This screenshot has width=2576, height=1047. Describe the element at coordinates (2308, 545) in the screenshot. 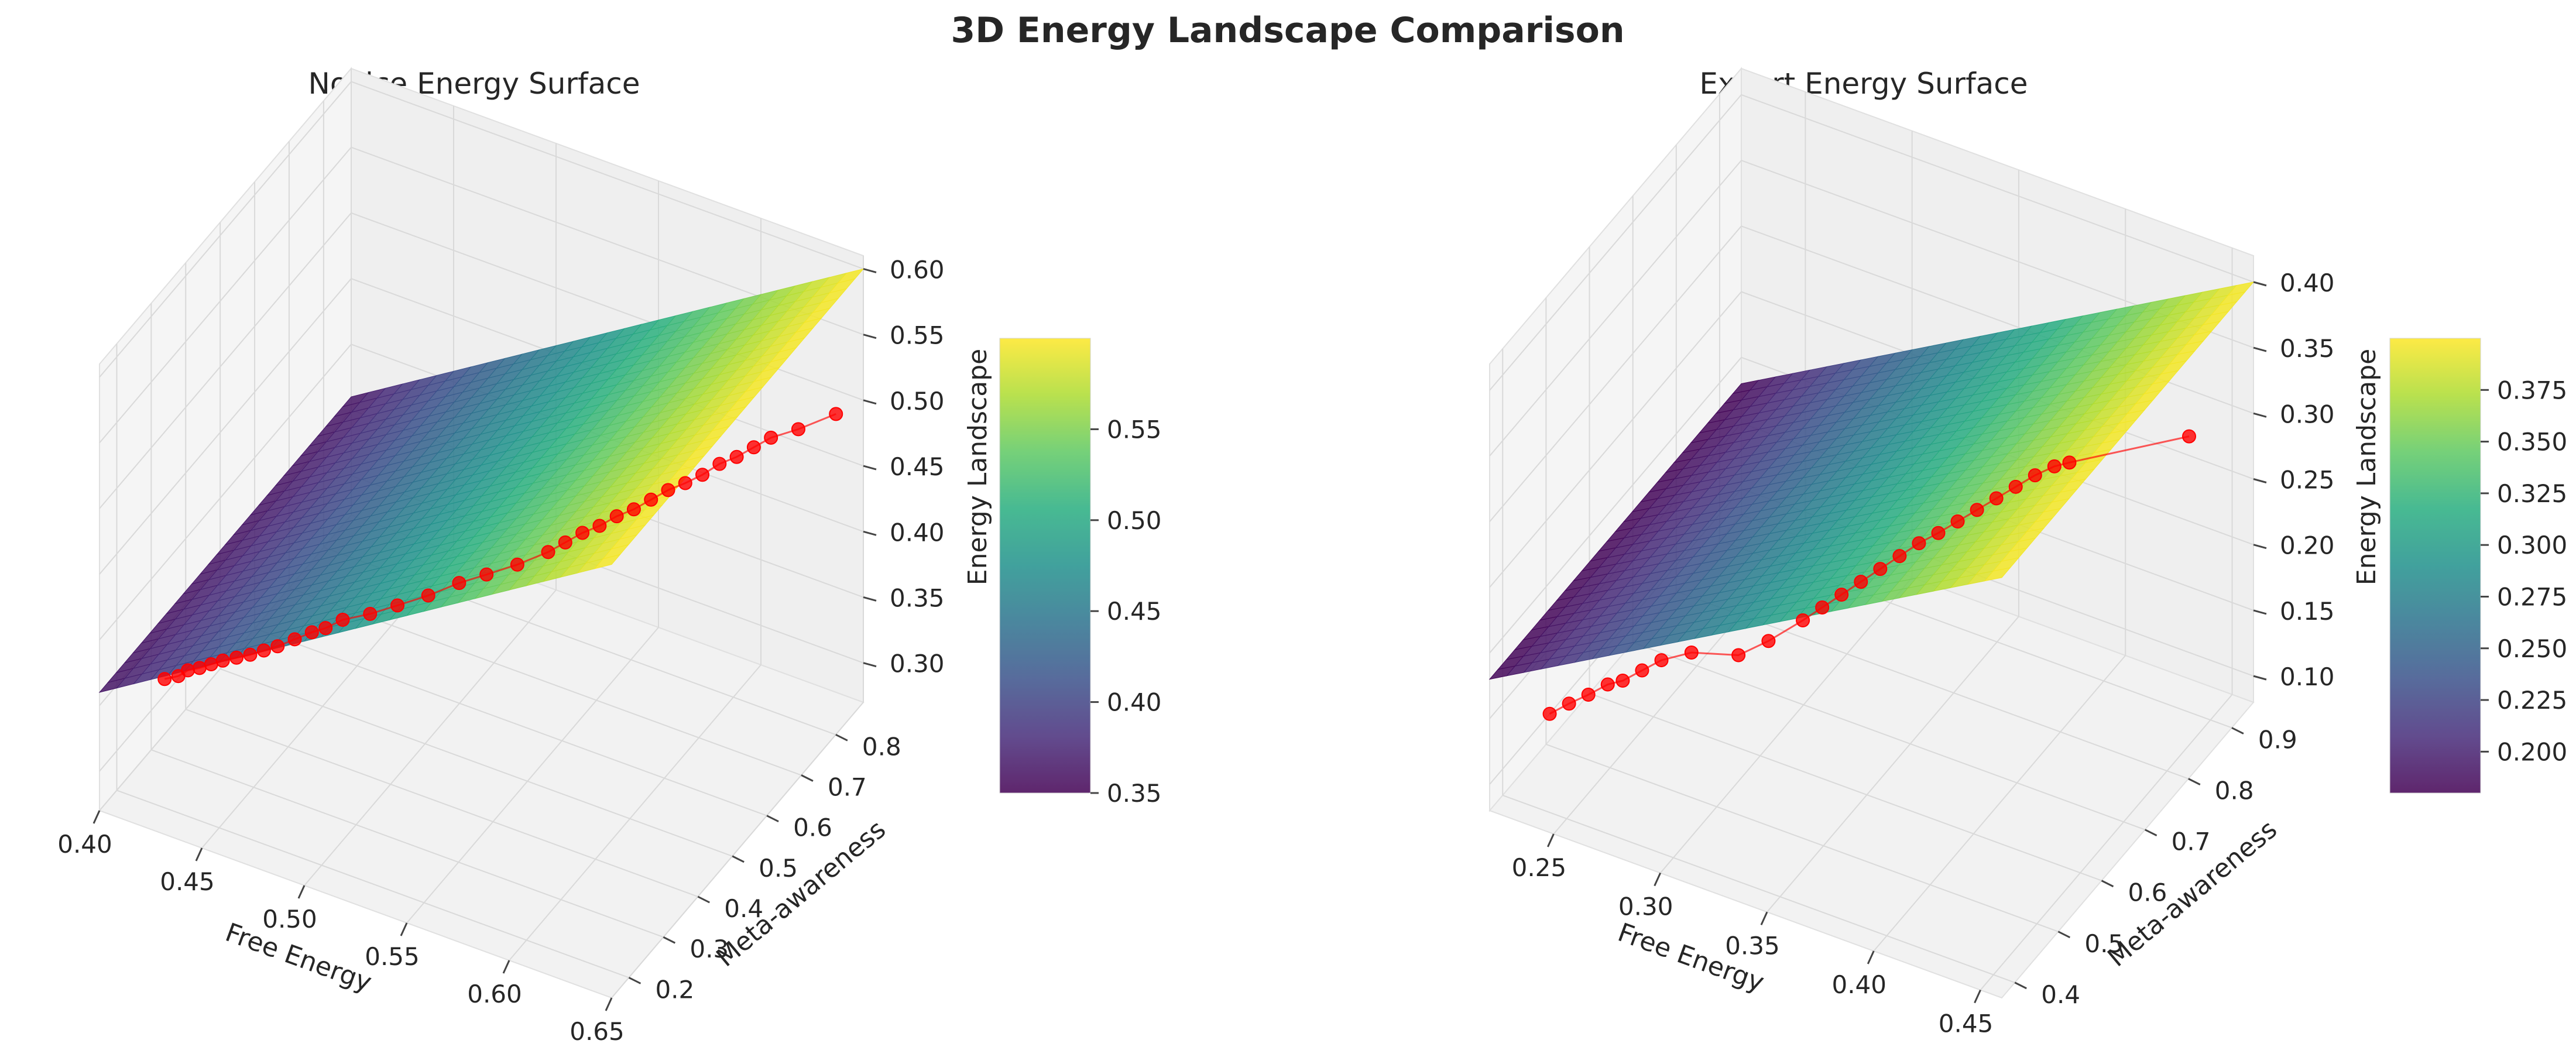

I see `z-tick-label: 0.20` at that location.